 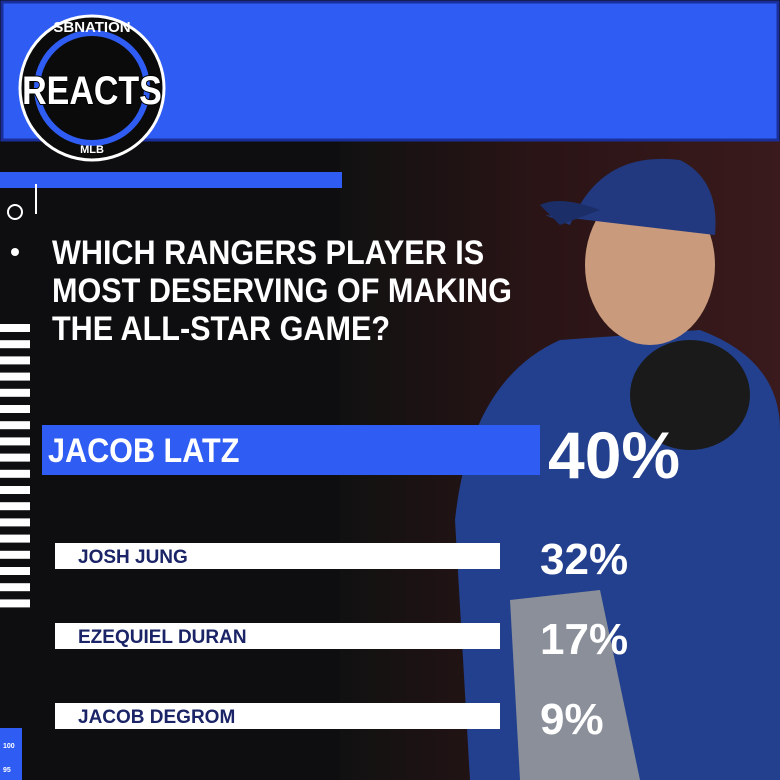 I want to click on question-line: MOST DESERVING OF MAKING, so click(x=282, y=291).